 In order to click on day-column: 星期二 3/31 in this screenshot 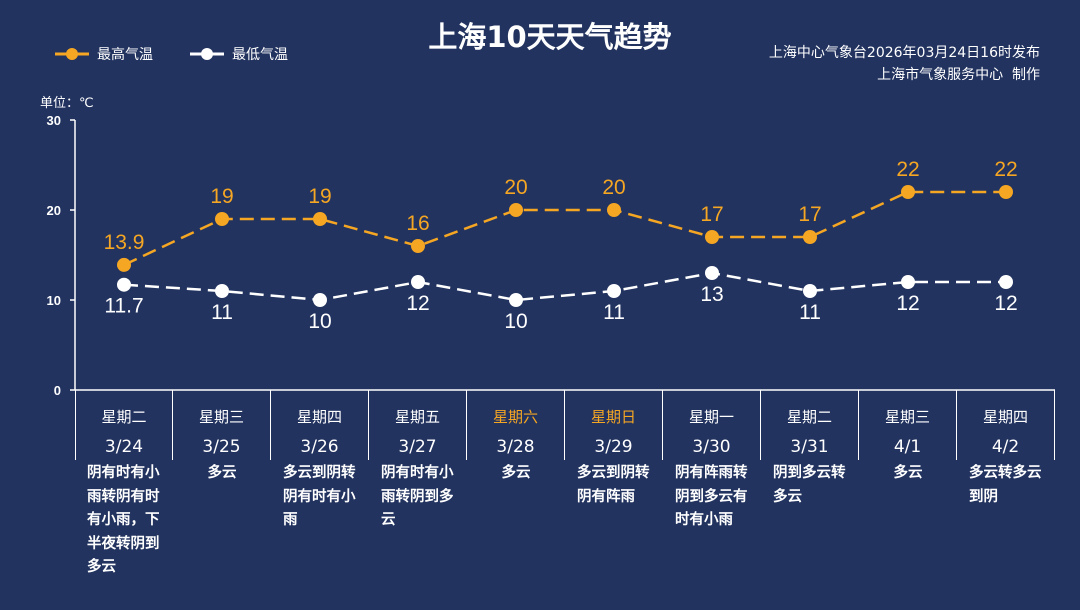, I will do `click(810, 425)`.